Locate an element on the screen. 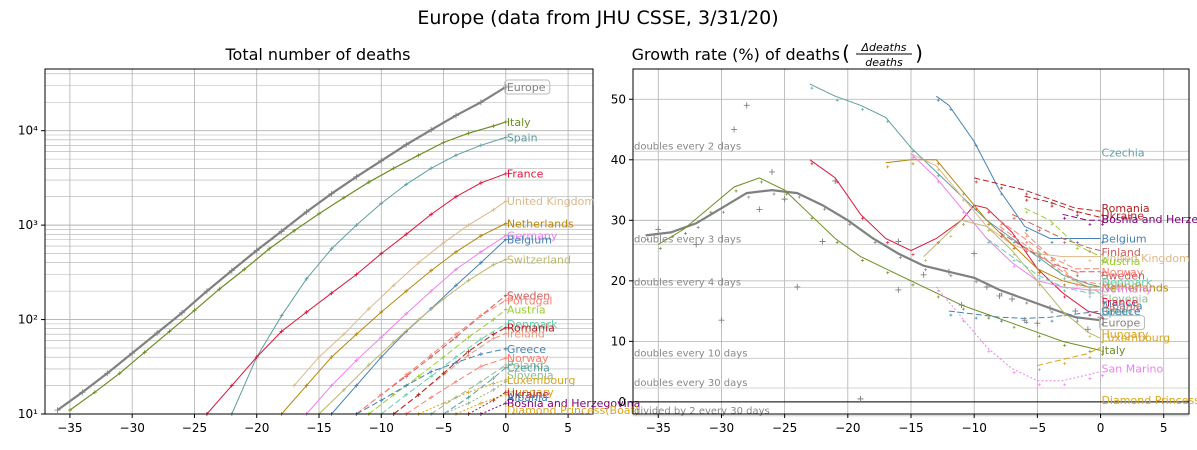 The width and height of the screenshot is (1197, 450). right-ytick-label: 0 is located at coordinates (622, 402).